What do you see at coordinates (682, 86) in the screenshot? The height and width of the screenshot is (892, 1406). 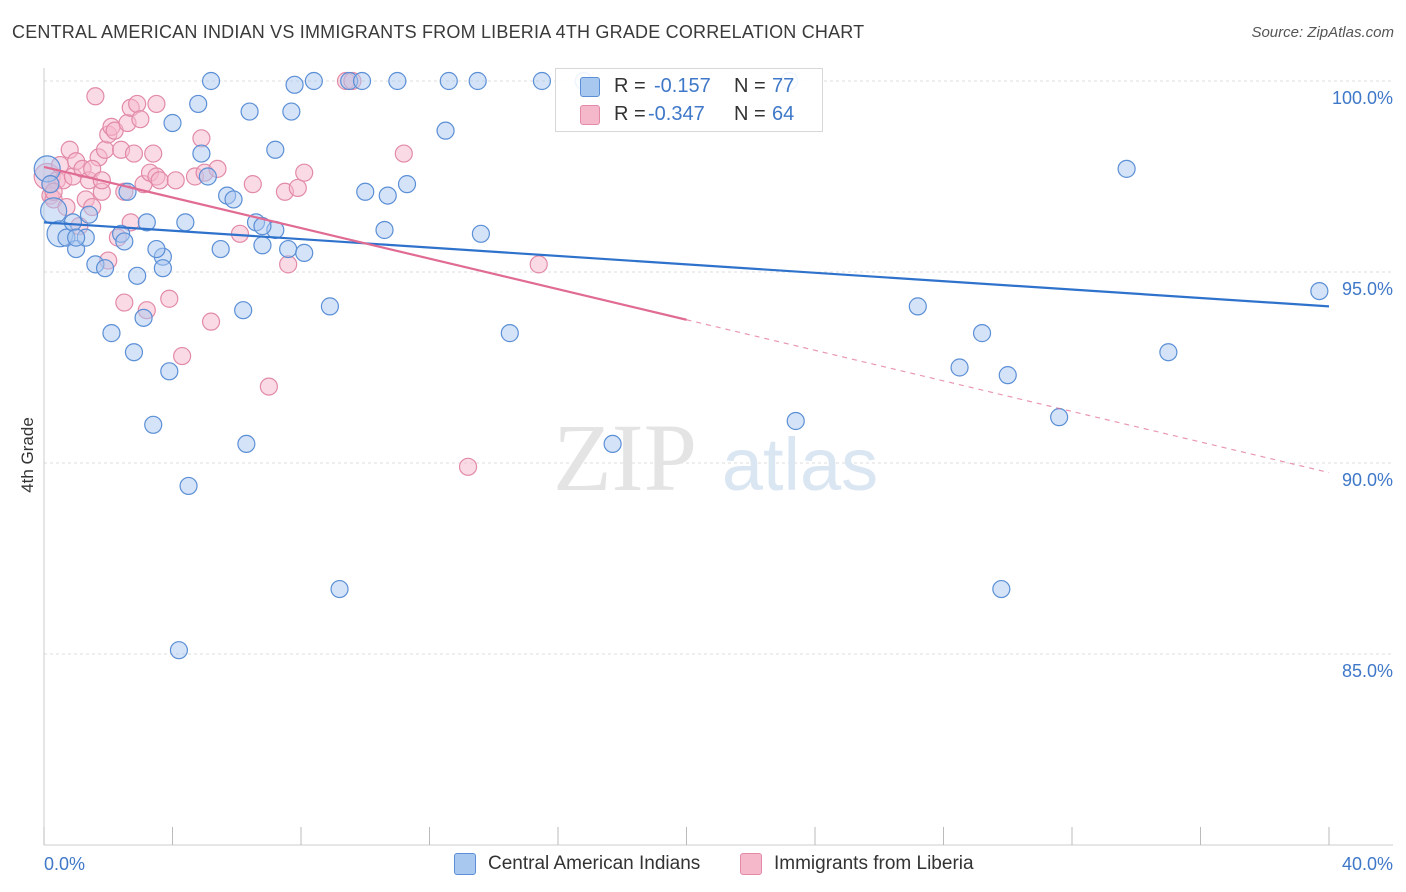 I see `legend-r-value-blue: -0.157` at bounding box center [682, 86].